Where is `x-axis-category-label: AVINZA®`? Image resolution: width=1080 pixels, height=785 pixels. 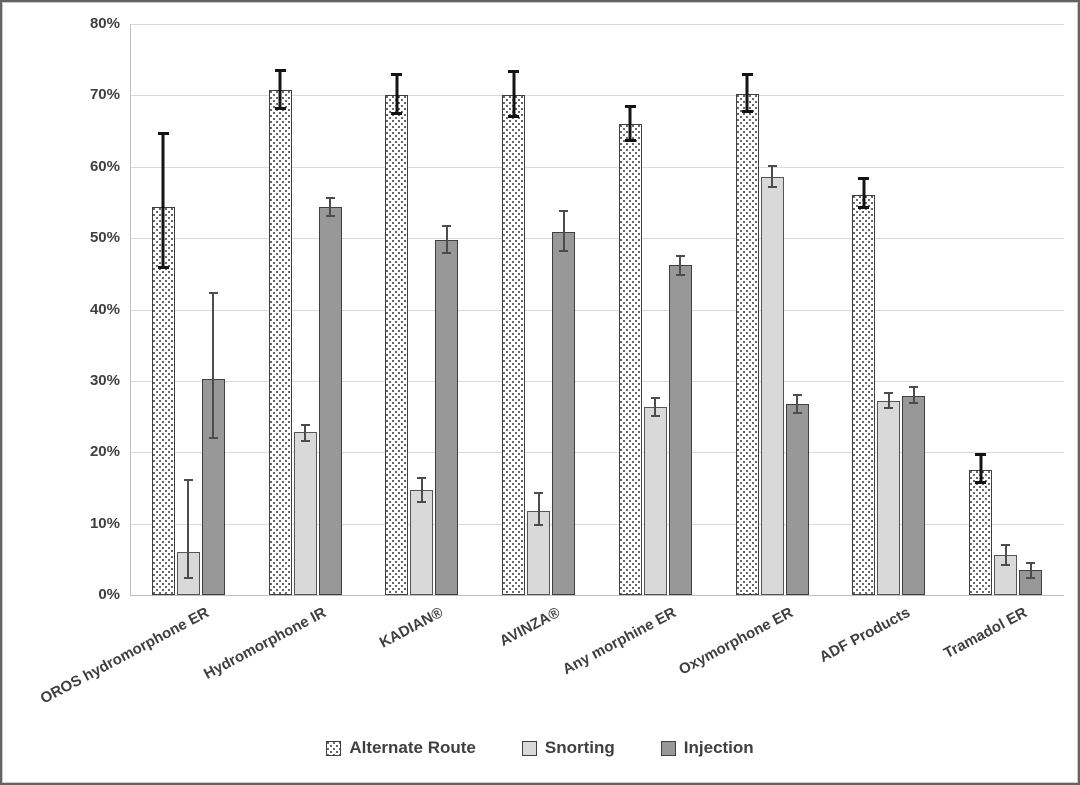 x-axis-category-label: AVINZA® is located at coordinates (529, 627).